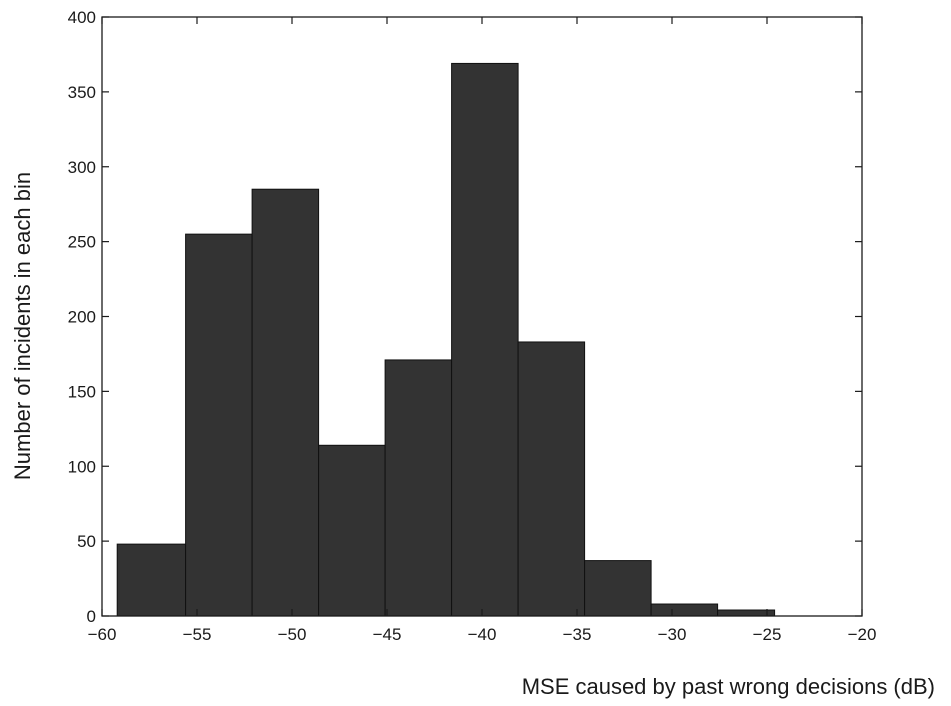  What do you see at coordinates (102, 634) in the screenshot?
I see `x-tick-label: −60` at bounding box center [102, 634].